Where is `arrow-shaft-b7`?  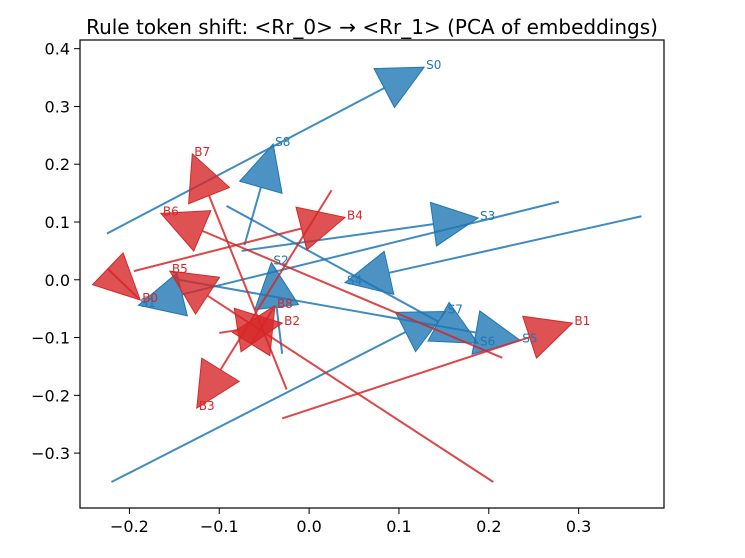 arrow-shaft-b7 is located at coordinates (248, 292).